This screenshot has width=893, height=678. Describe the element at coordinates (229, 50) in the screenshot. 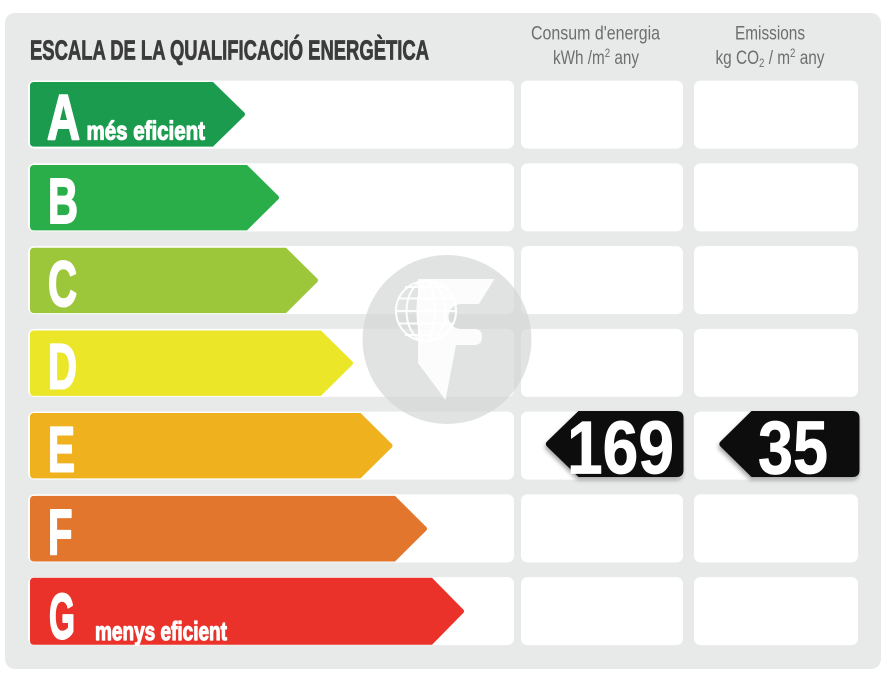

I see `svg-text:ESCALA DE LA QUALIFICACIÓ ENER: ESCALA DE LA QUALIFICACIÓ ENERGÈTICA` at that location.